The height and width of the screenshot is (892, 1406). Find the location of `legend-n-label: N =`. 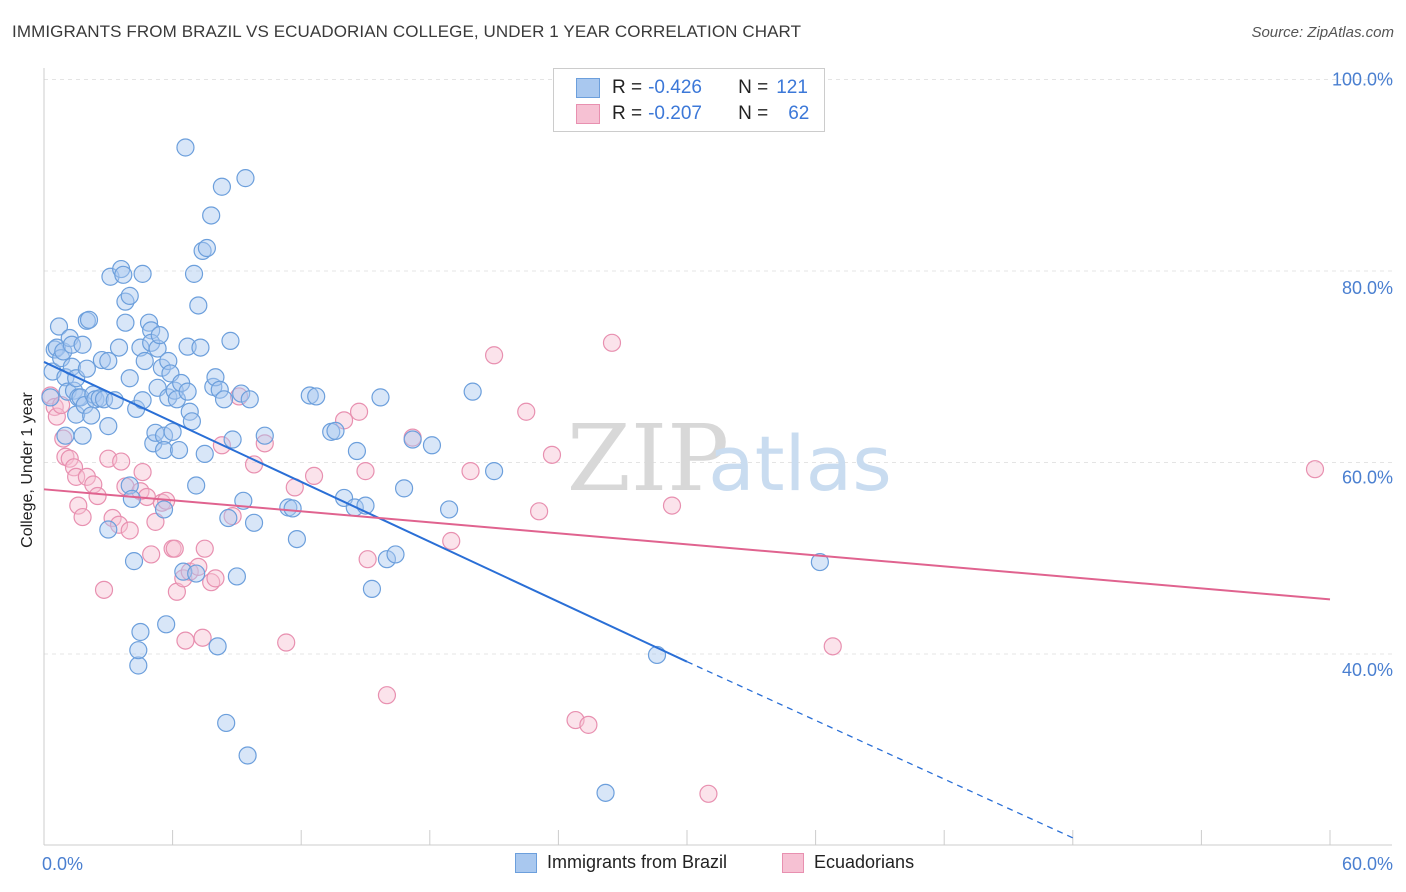

legend-n-label: N = is located at coordinates (753, 87).